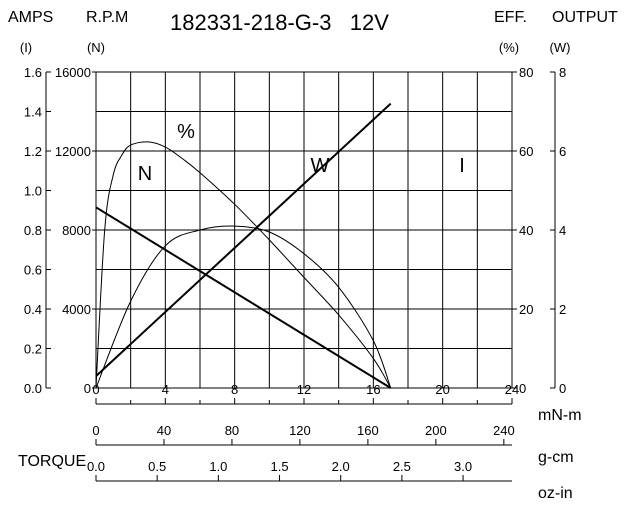  Describe the element at coordinates (368, 430) in the screenshot. I see `gcm-tick-label: 160` at that location.